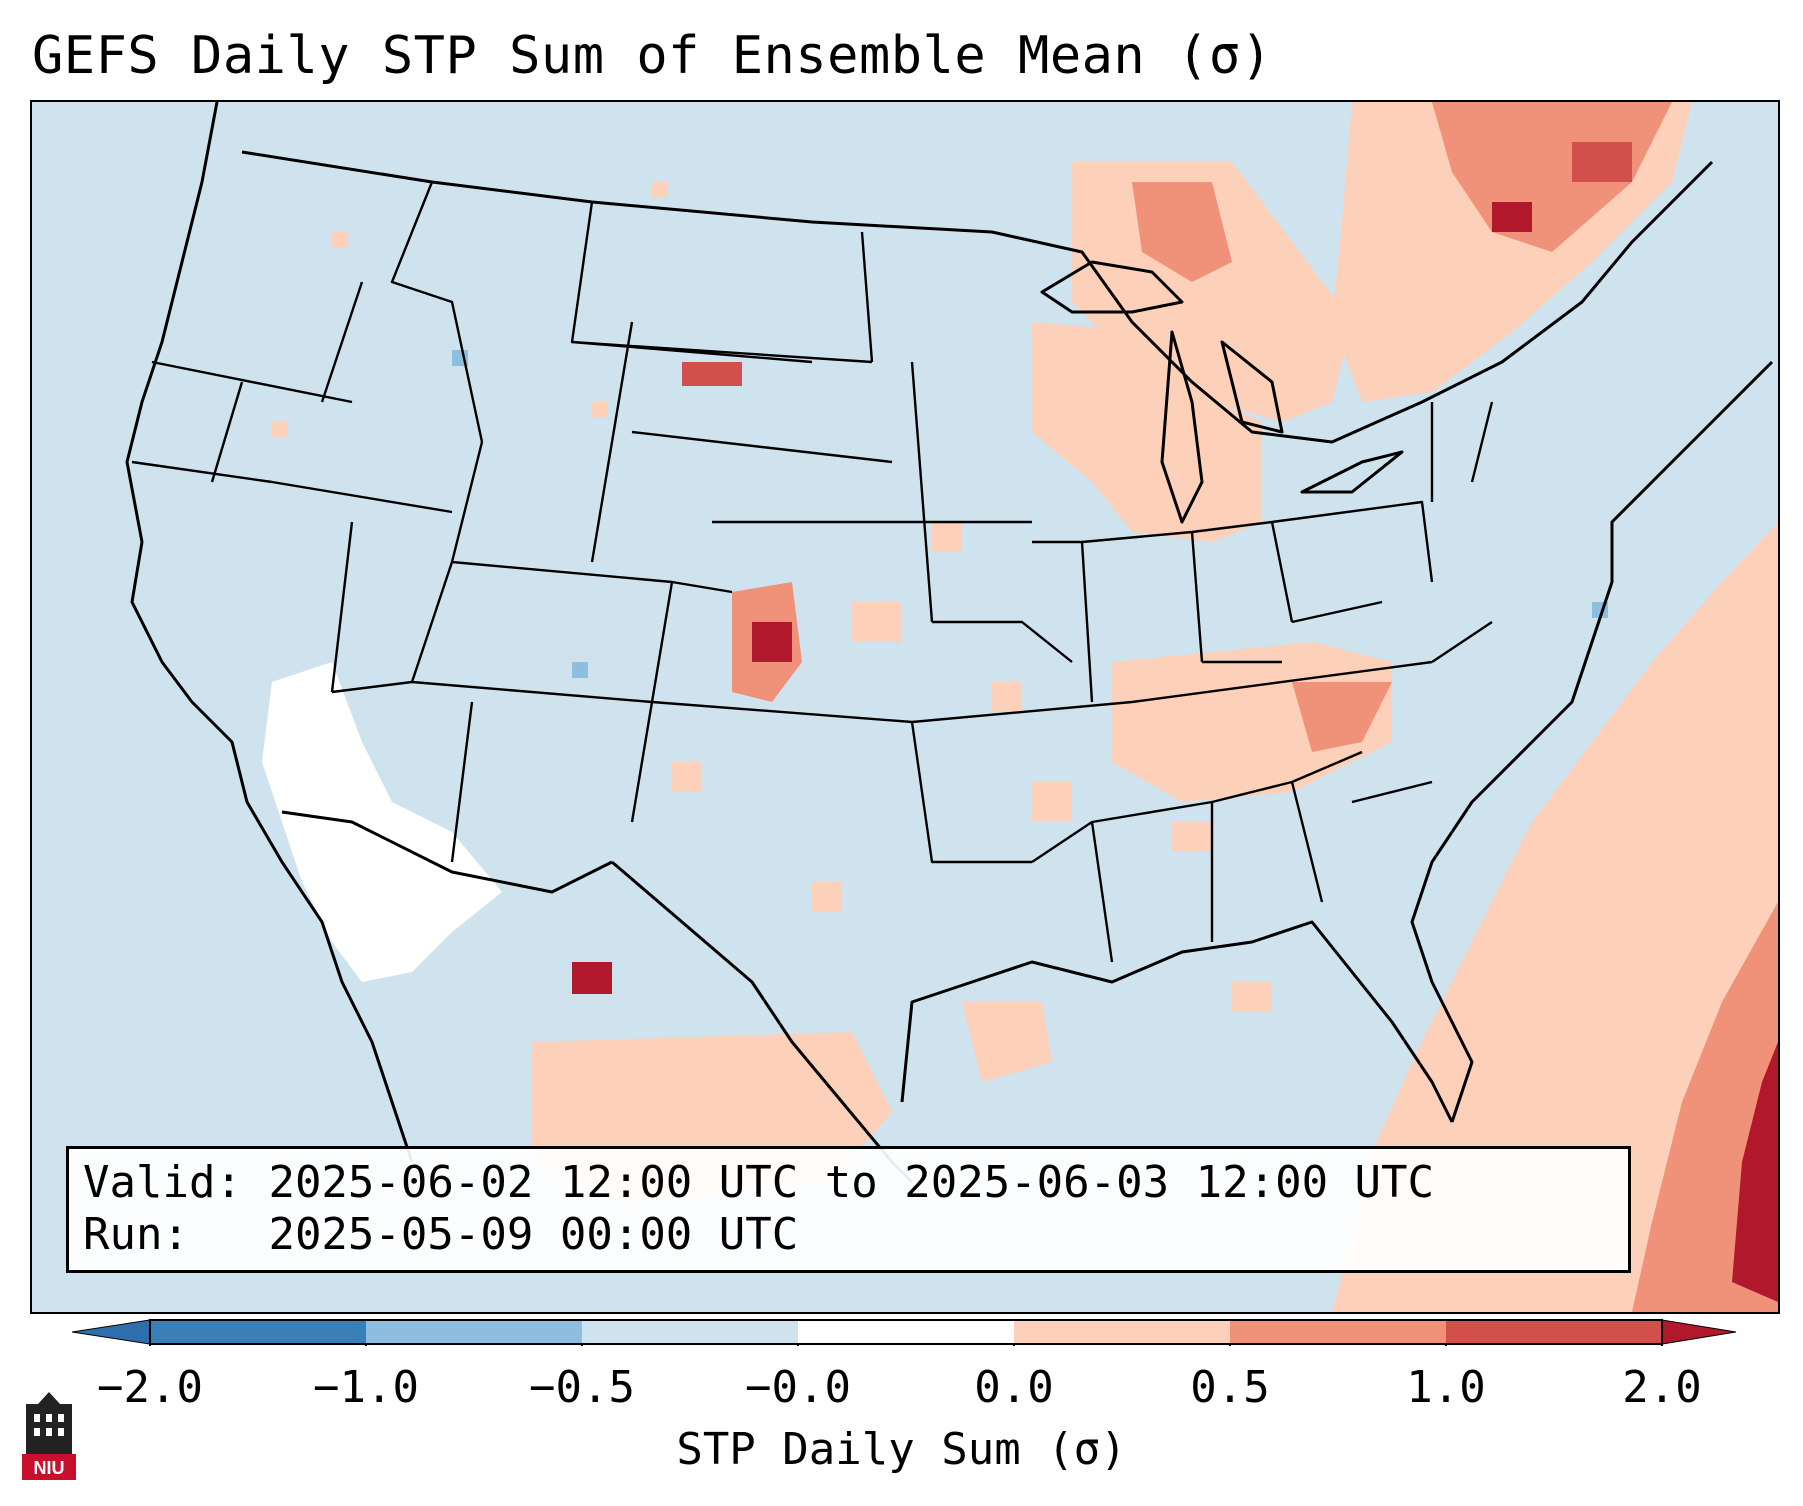 This screenshot has width=1803, height=1506. What do you see at coordinates (49, 1398) in the screenshot?
I see `logo-tower-top` at bounding box center [49, 1398].